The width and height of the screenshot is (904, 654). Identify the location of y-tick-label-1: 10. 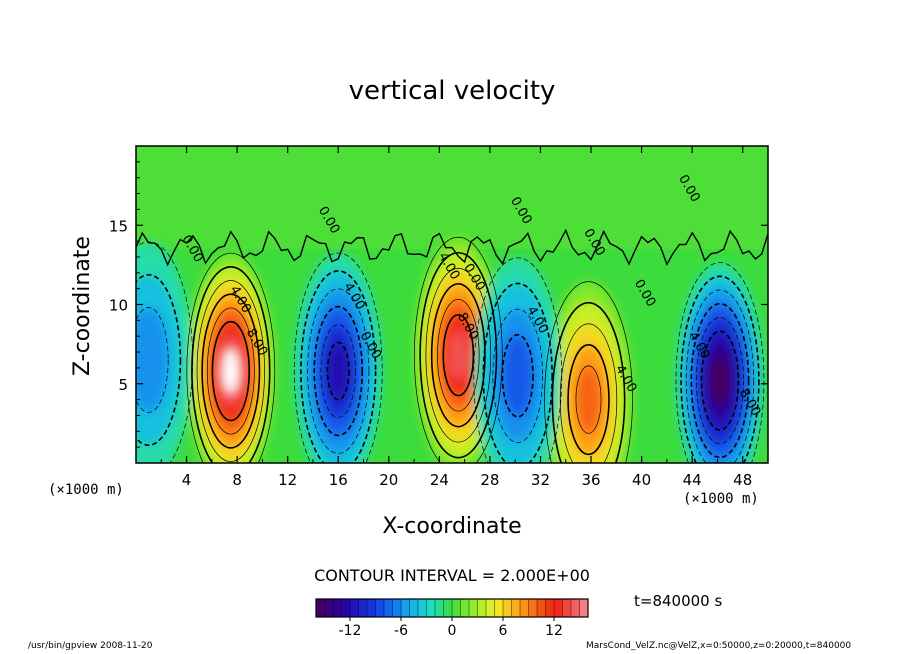
(118, 306).